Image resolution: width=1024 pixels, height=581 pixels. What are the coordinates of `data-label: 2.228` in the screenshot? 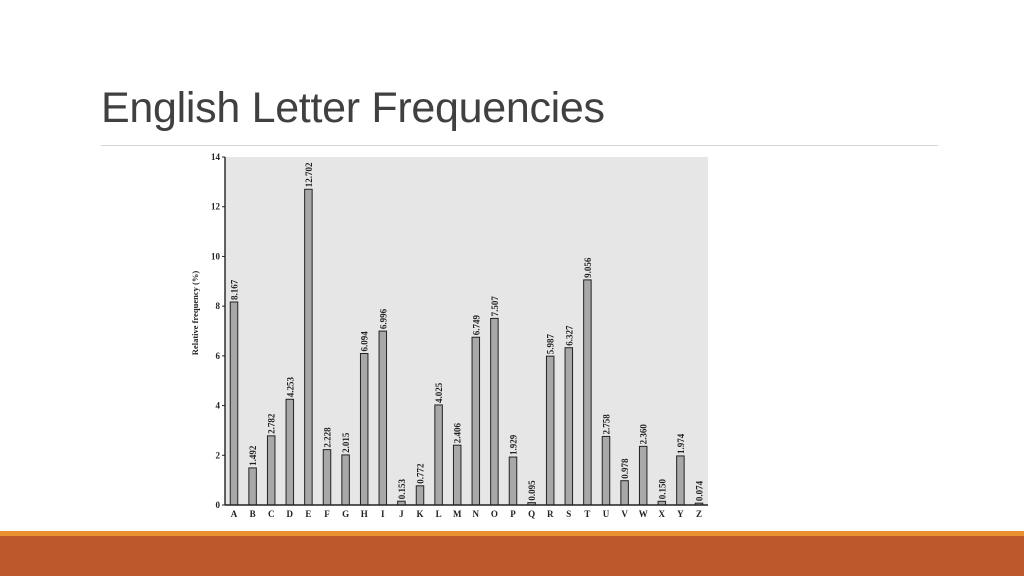 It's located at (328, 437).